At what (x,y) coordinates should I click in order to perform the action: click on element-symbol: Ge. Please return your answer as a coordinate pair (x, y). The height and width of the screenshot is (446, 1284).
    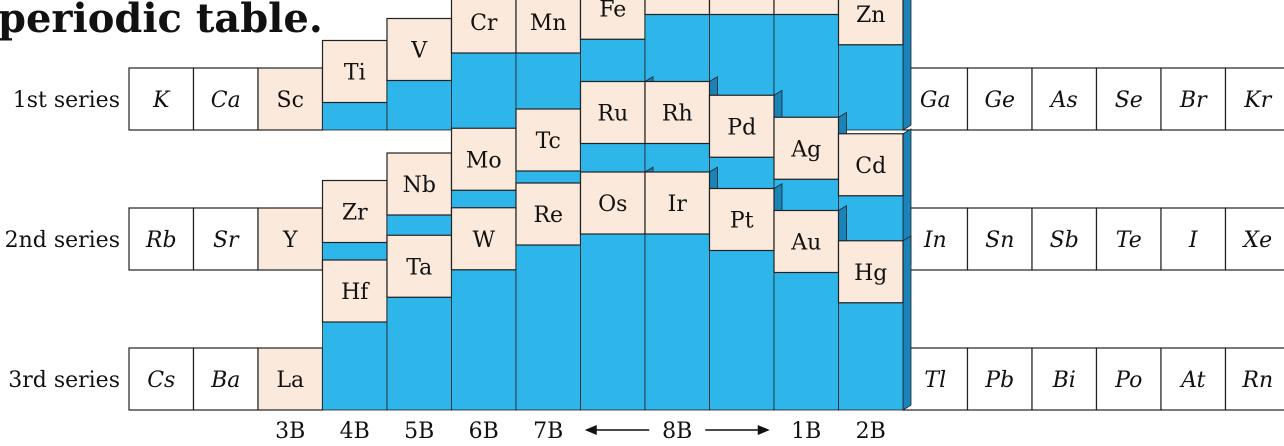
    Looking at the image, I should click on (999, 100).